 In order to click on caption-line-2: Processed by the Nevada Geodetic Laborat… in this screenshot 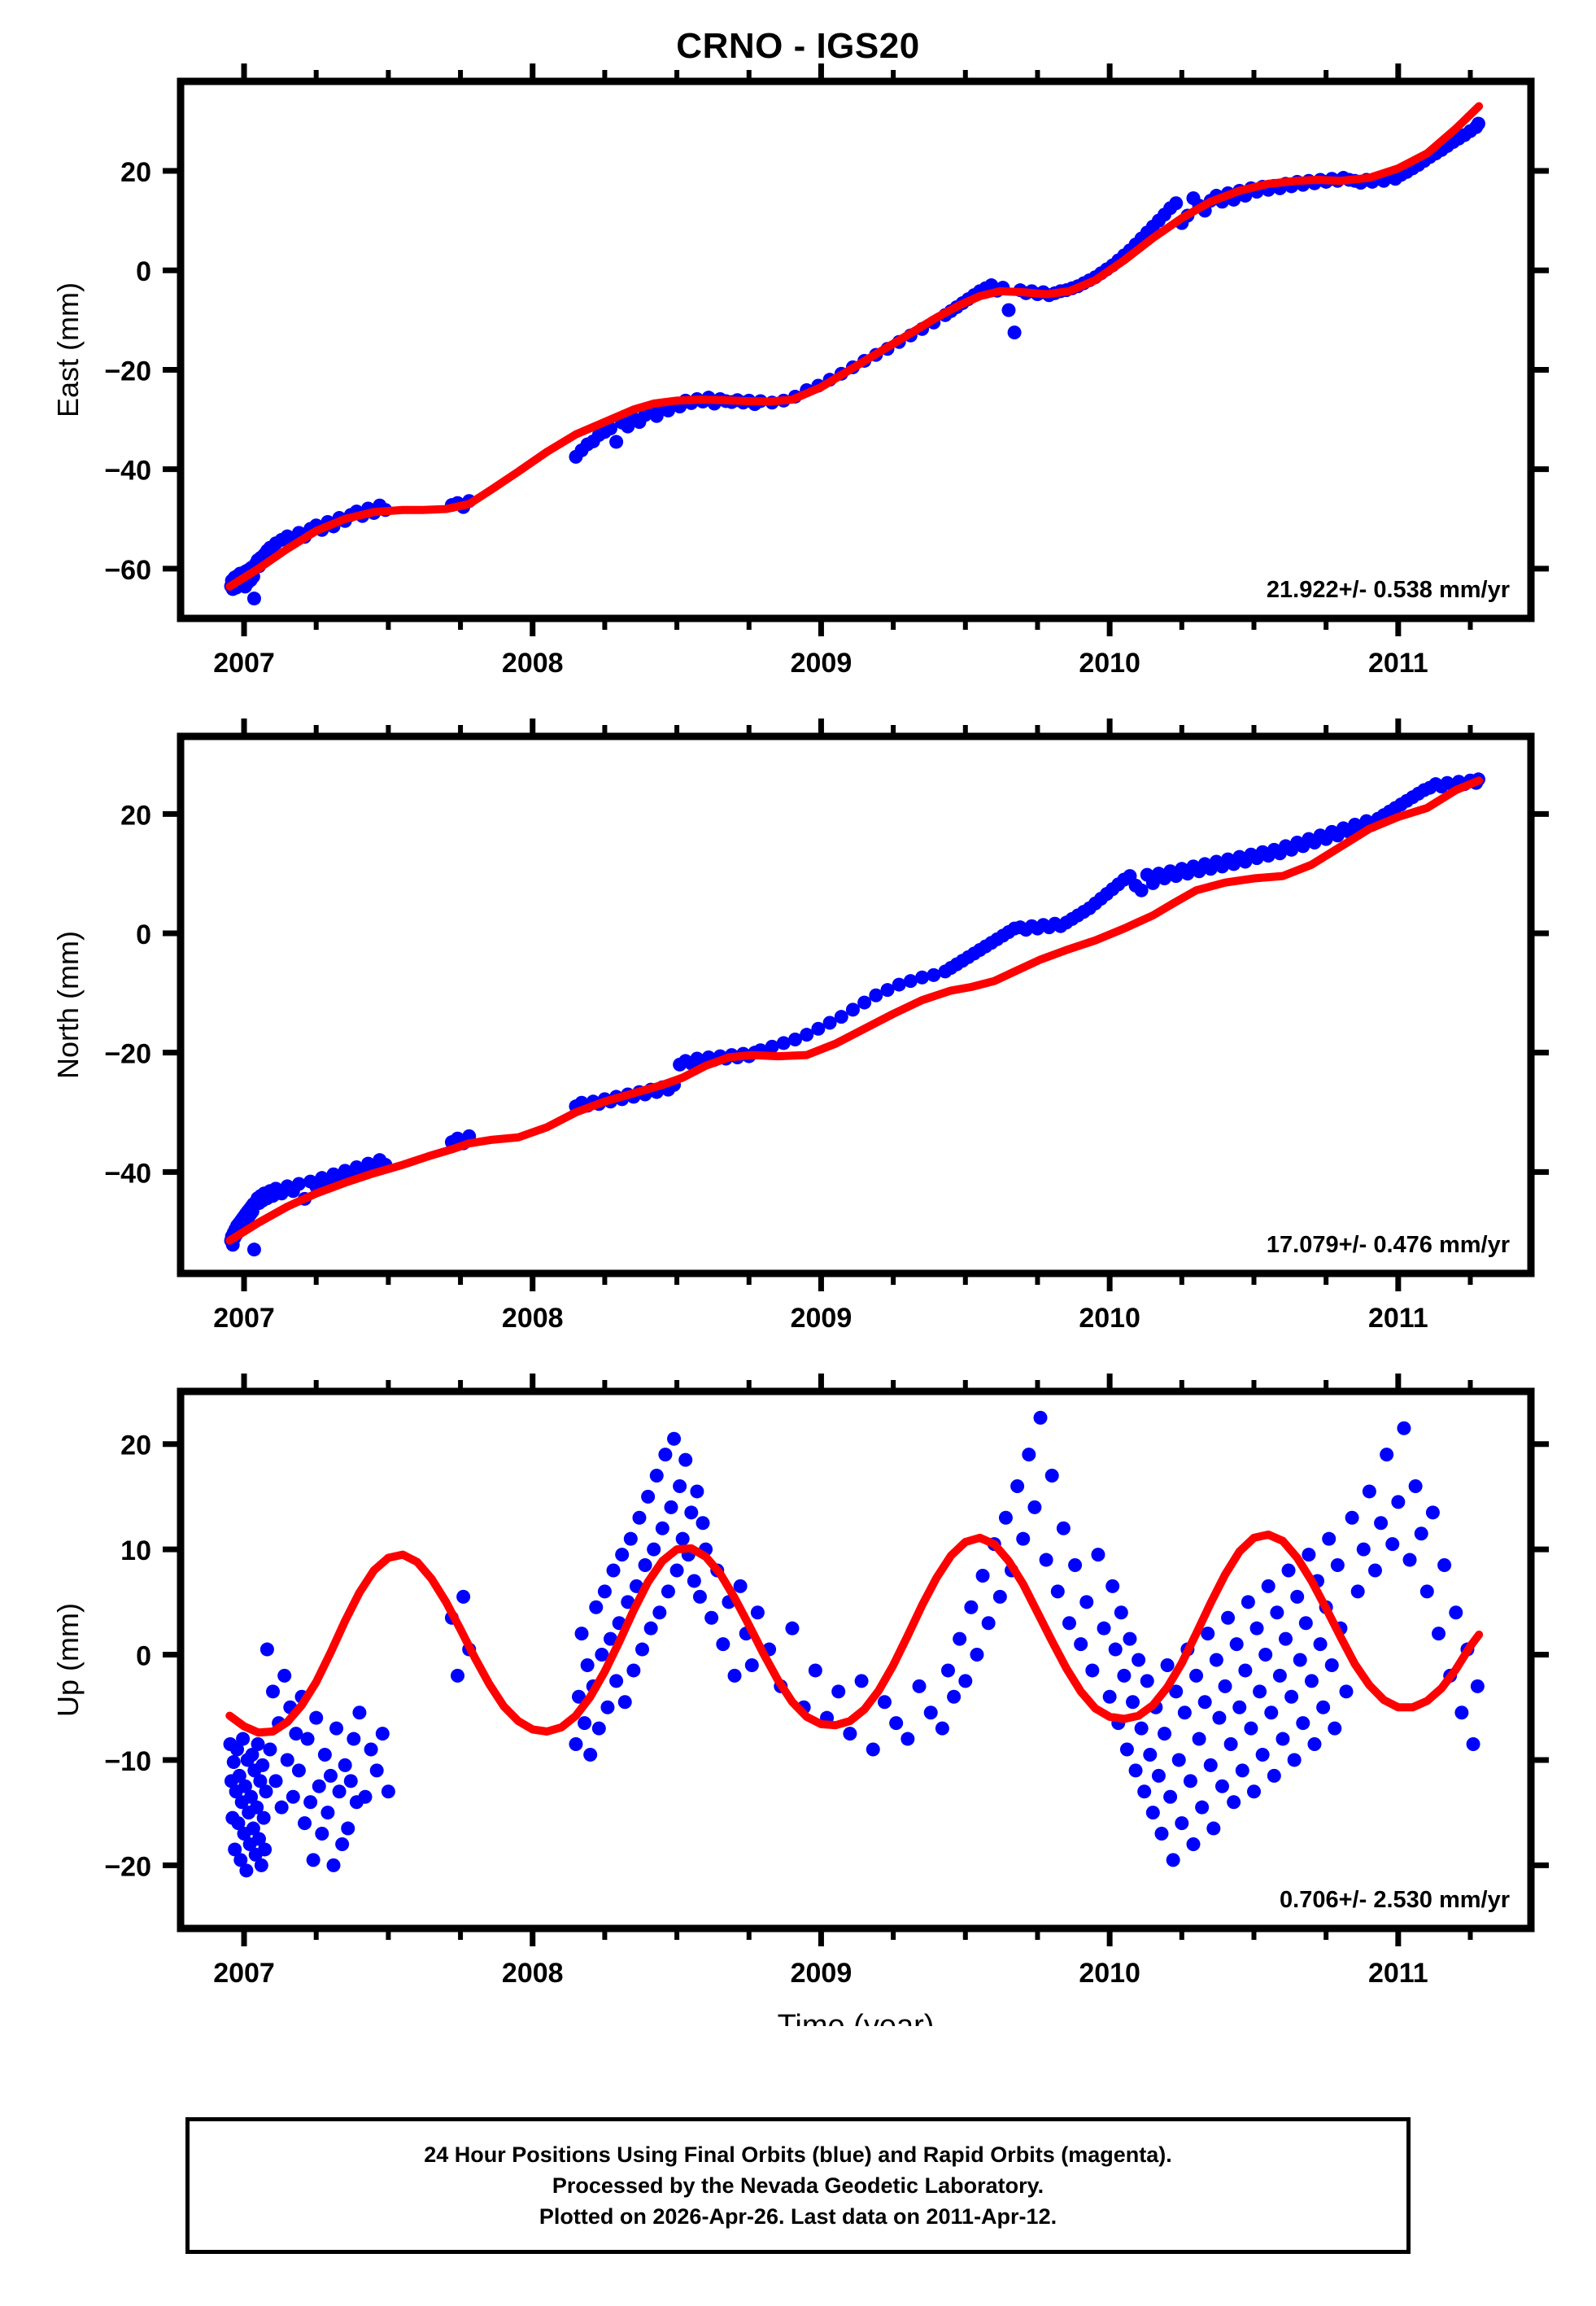, I will do `click(798, 2185)`.